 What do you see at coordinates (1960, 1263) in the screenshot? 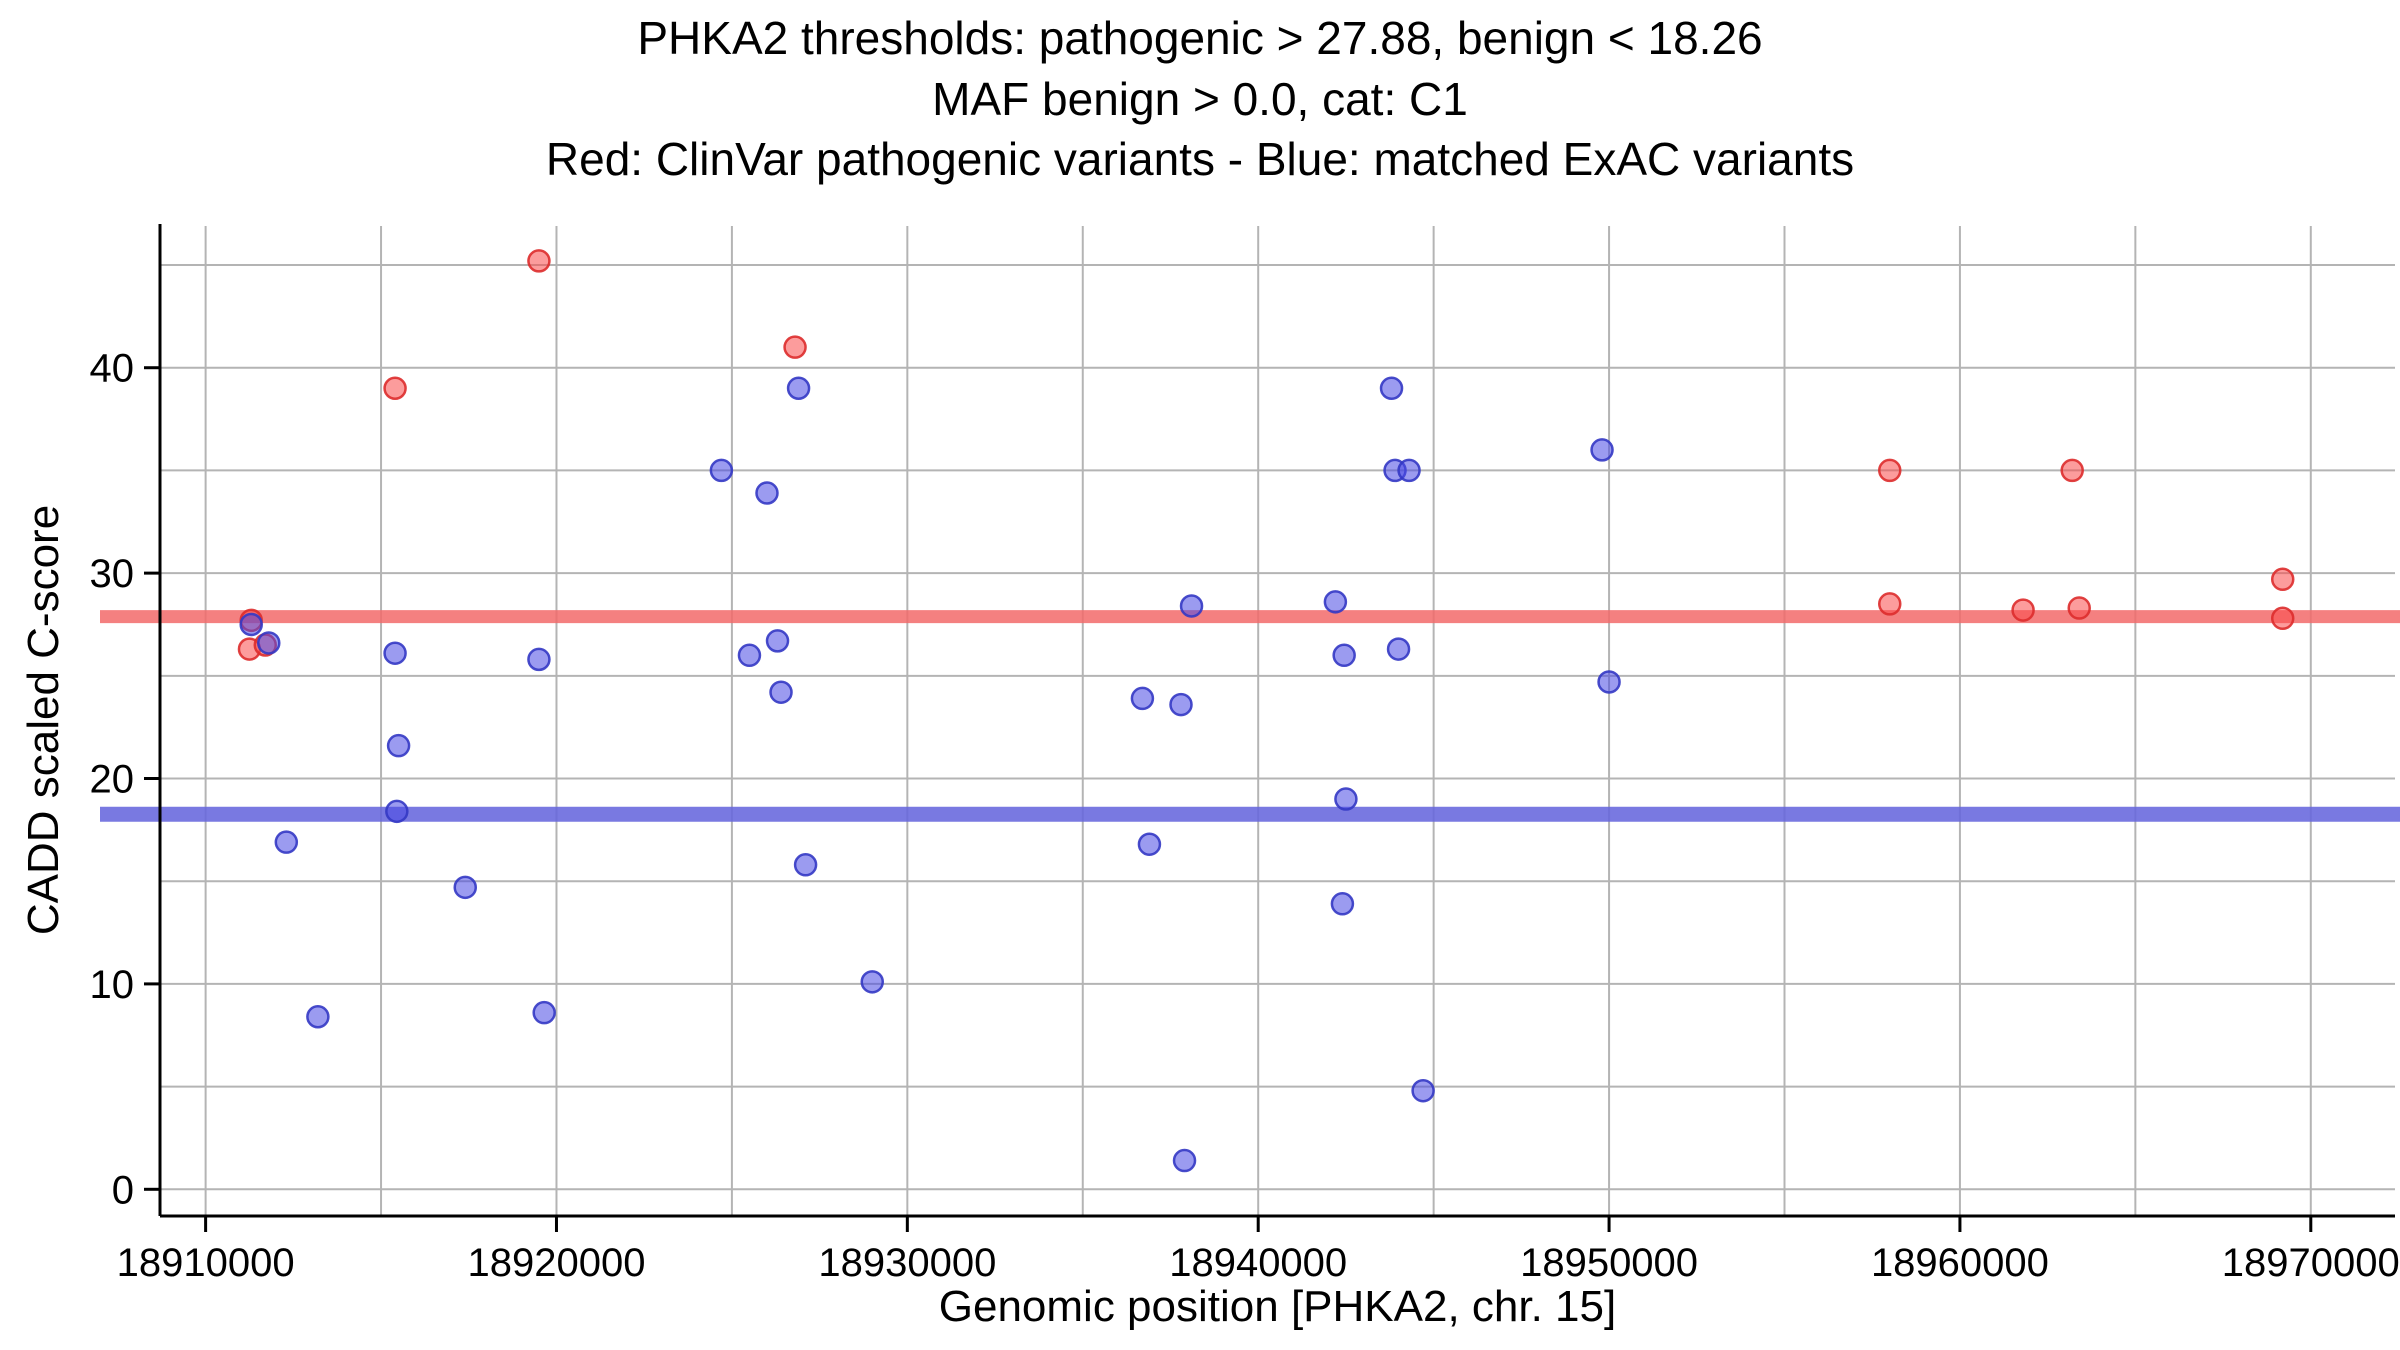
I see `x-tick-label: 18960000` at bounding box center [1960, 1263].